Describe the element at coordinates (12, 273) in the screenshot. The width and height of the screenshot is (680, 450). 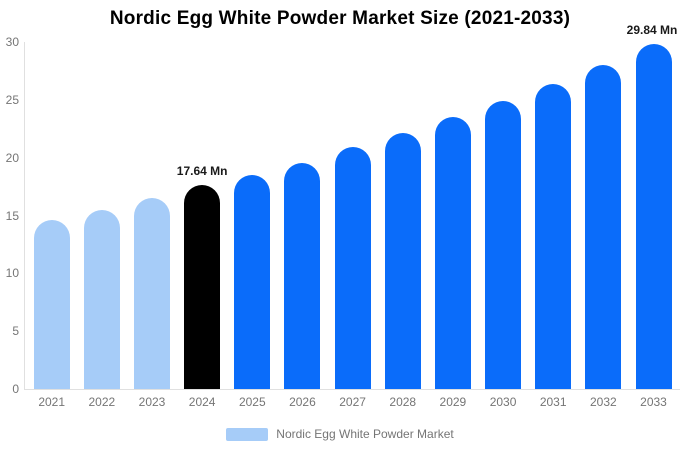
I see `y-tick-label-10: 10` at that location.